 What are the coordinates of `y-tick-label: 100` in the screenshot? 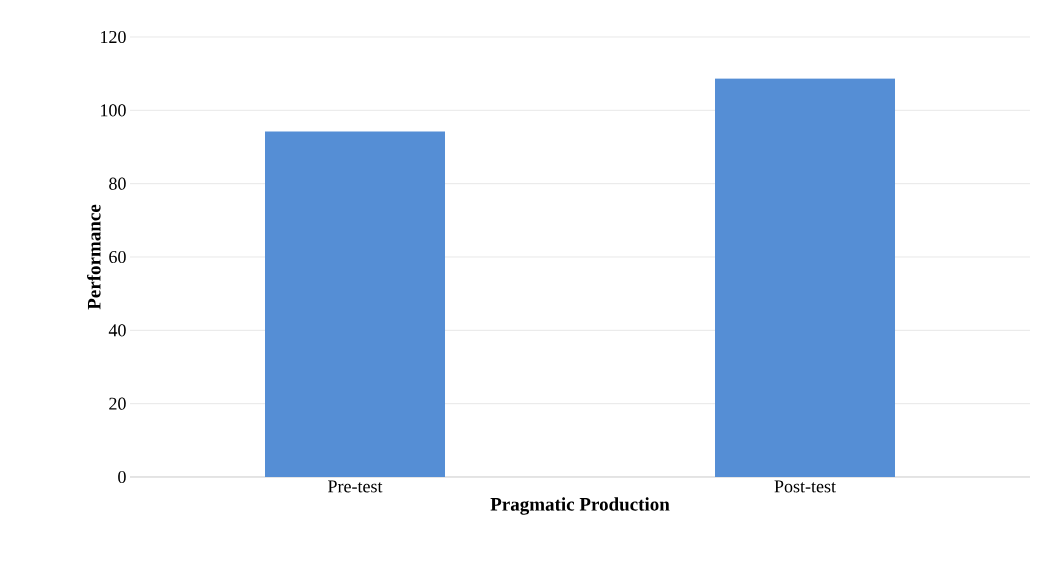 It's located at (113, 110).